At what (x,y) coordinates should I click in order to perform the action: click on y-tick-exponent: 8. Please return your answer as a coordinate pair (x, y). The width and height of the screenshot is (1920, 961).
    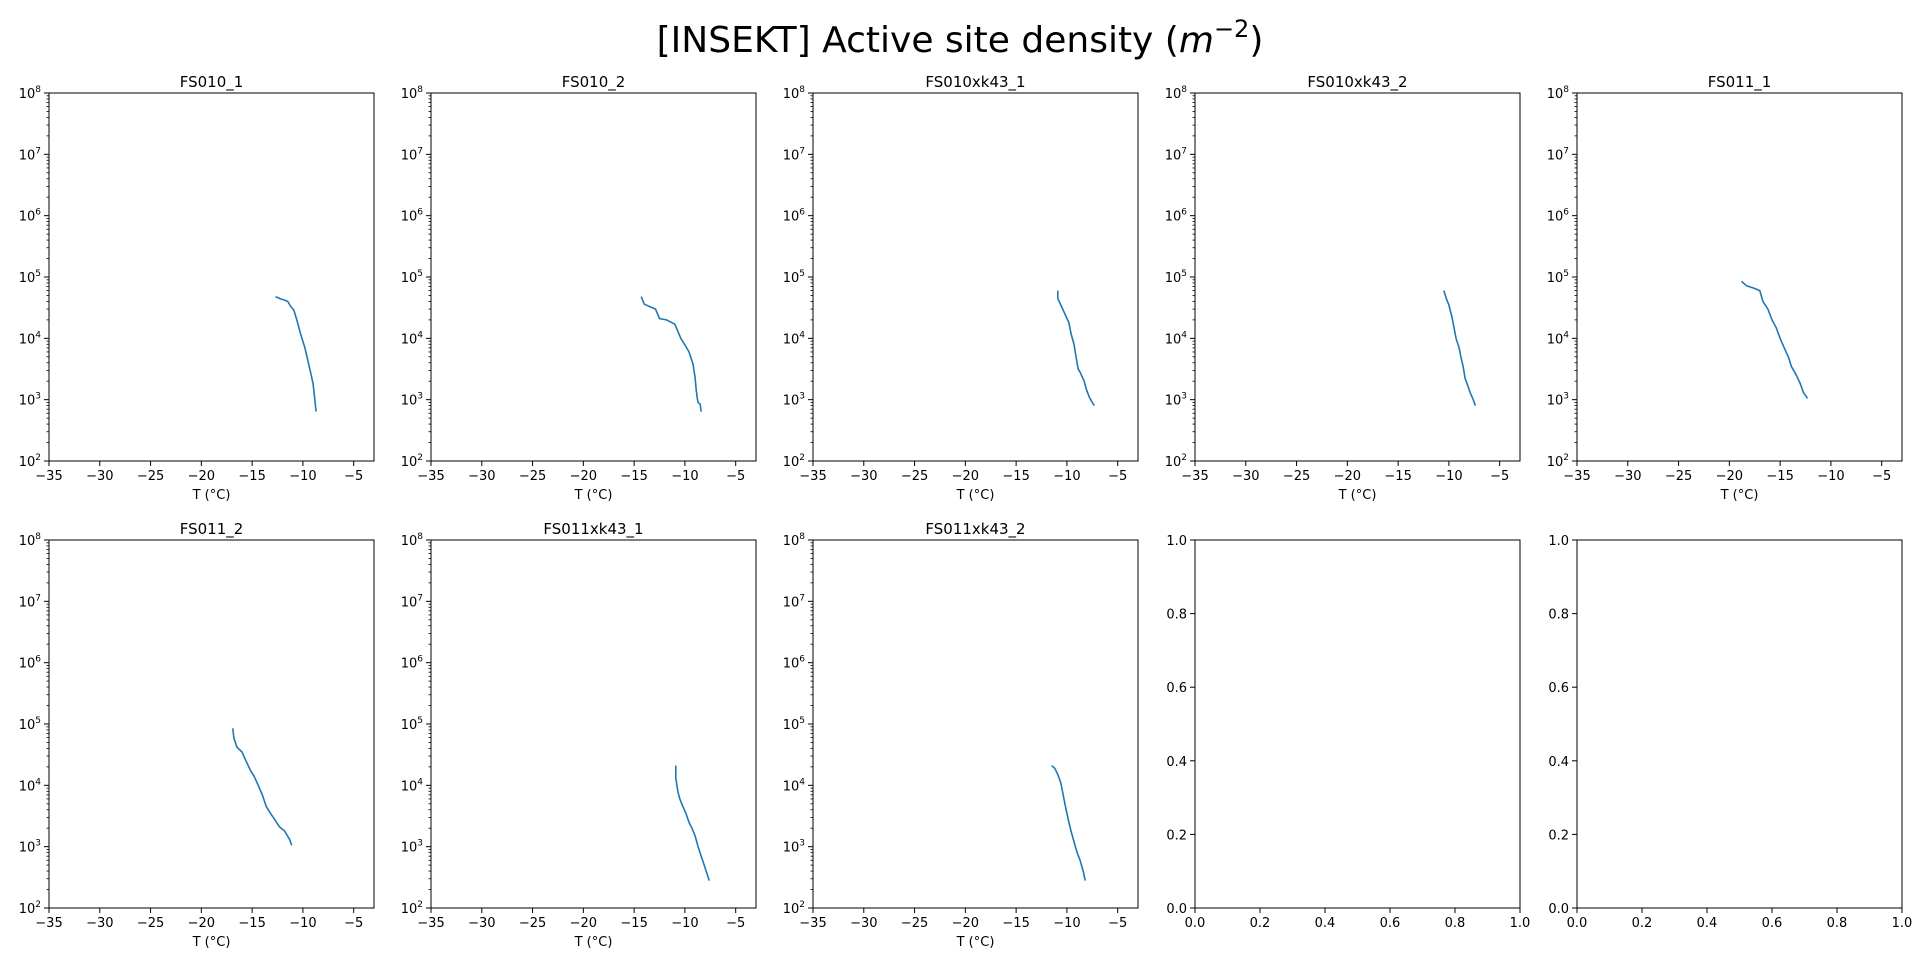
    Looking at the image, I should click on (38, 90).